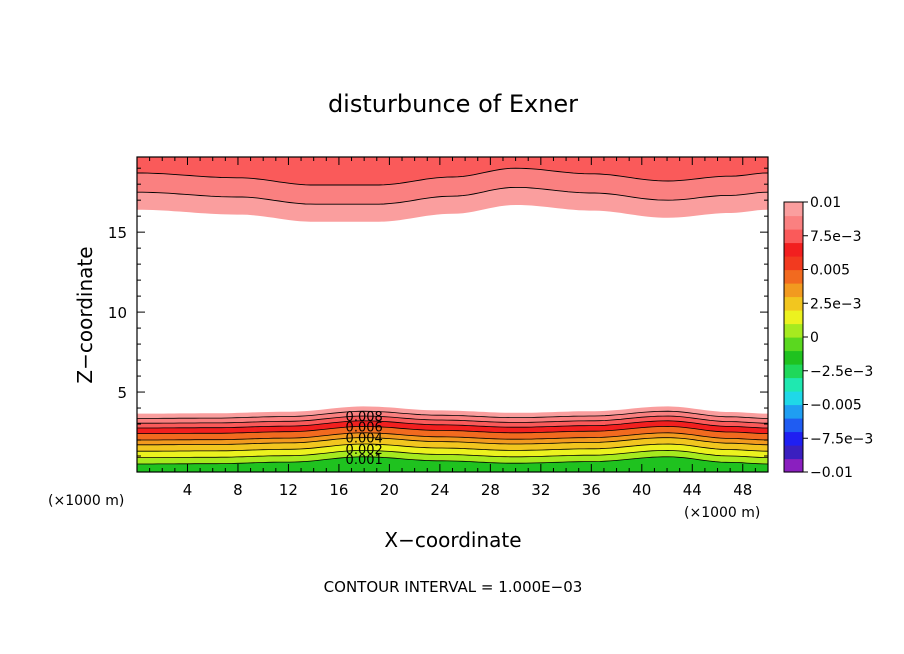  I want to click on colorbar-label: −0.005, so click(836, 406).